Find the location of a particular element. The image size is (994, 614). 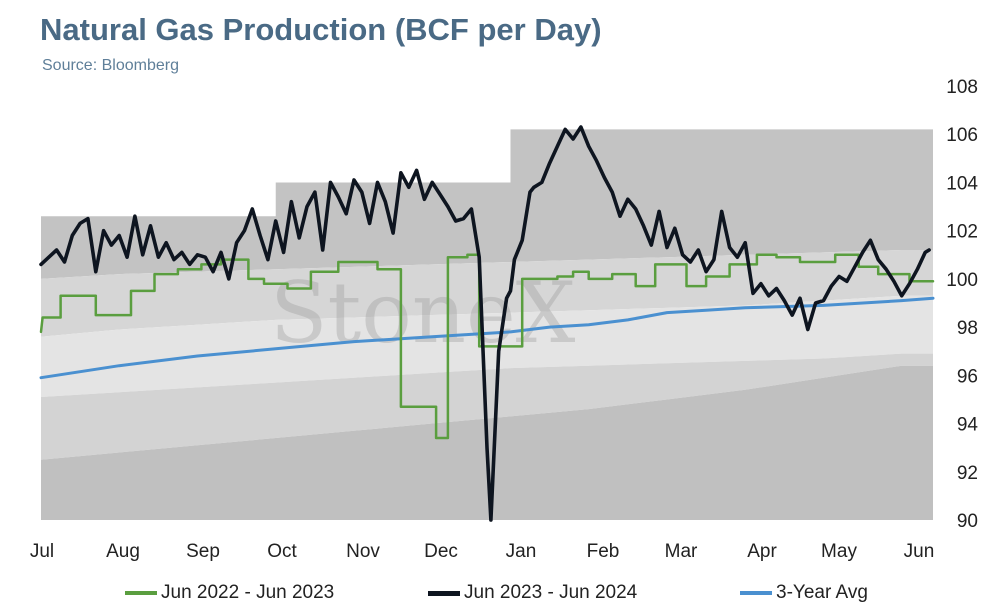

legend-label-2023-2024: Jun 2023 - Jun 2024 is located at coordinates (551, 592).